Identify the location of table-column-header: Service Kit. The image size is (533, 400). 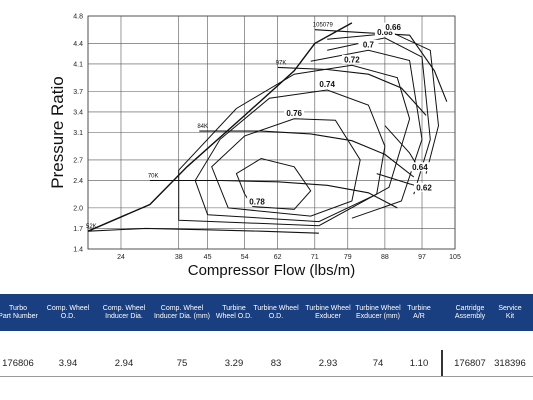
(510, 312).